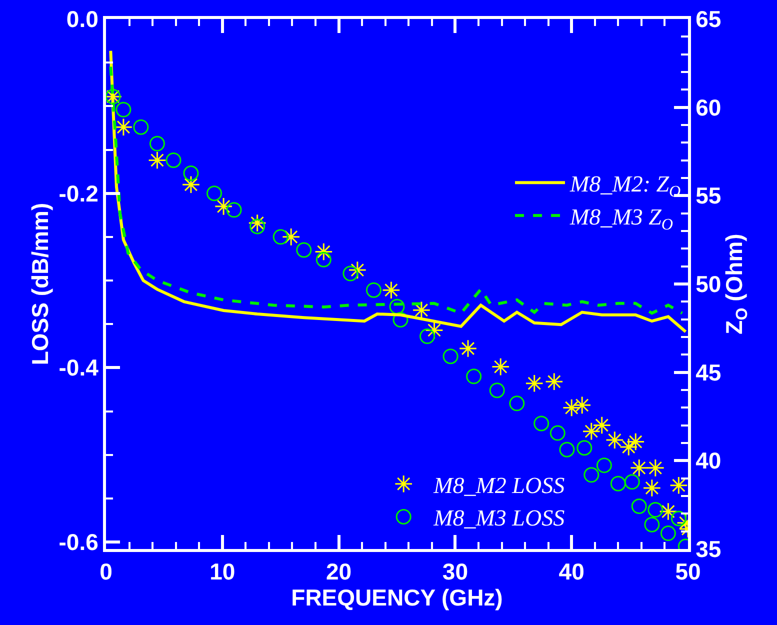 The image size is (777, 625). What do you see at coordinates (709, 284) in the screenshot?
I see `y2-tick-label: 50` at bounding box center [709, 284].